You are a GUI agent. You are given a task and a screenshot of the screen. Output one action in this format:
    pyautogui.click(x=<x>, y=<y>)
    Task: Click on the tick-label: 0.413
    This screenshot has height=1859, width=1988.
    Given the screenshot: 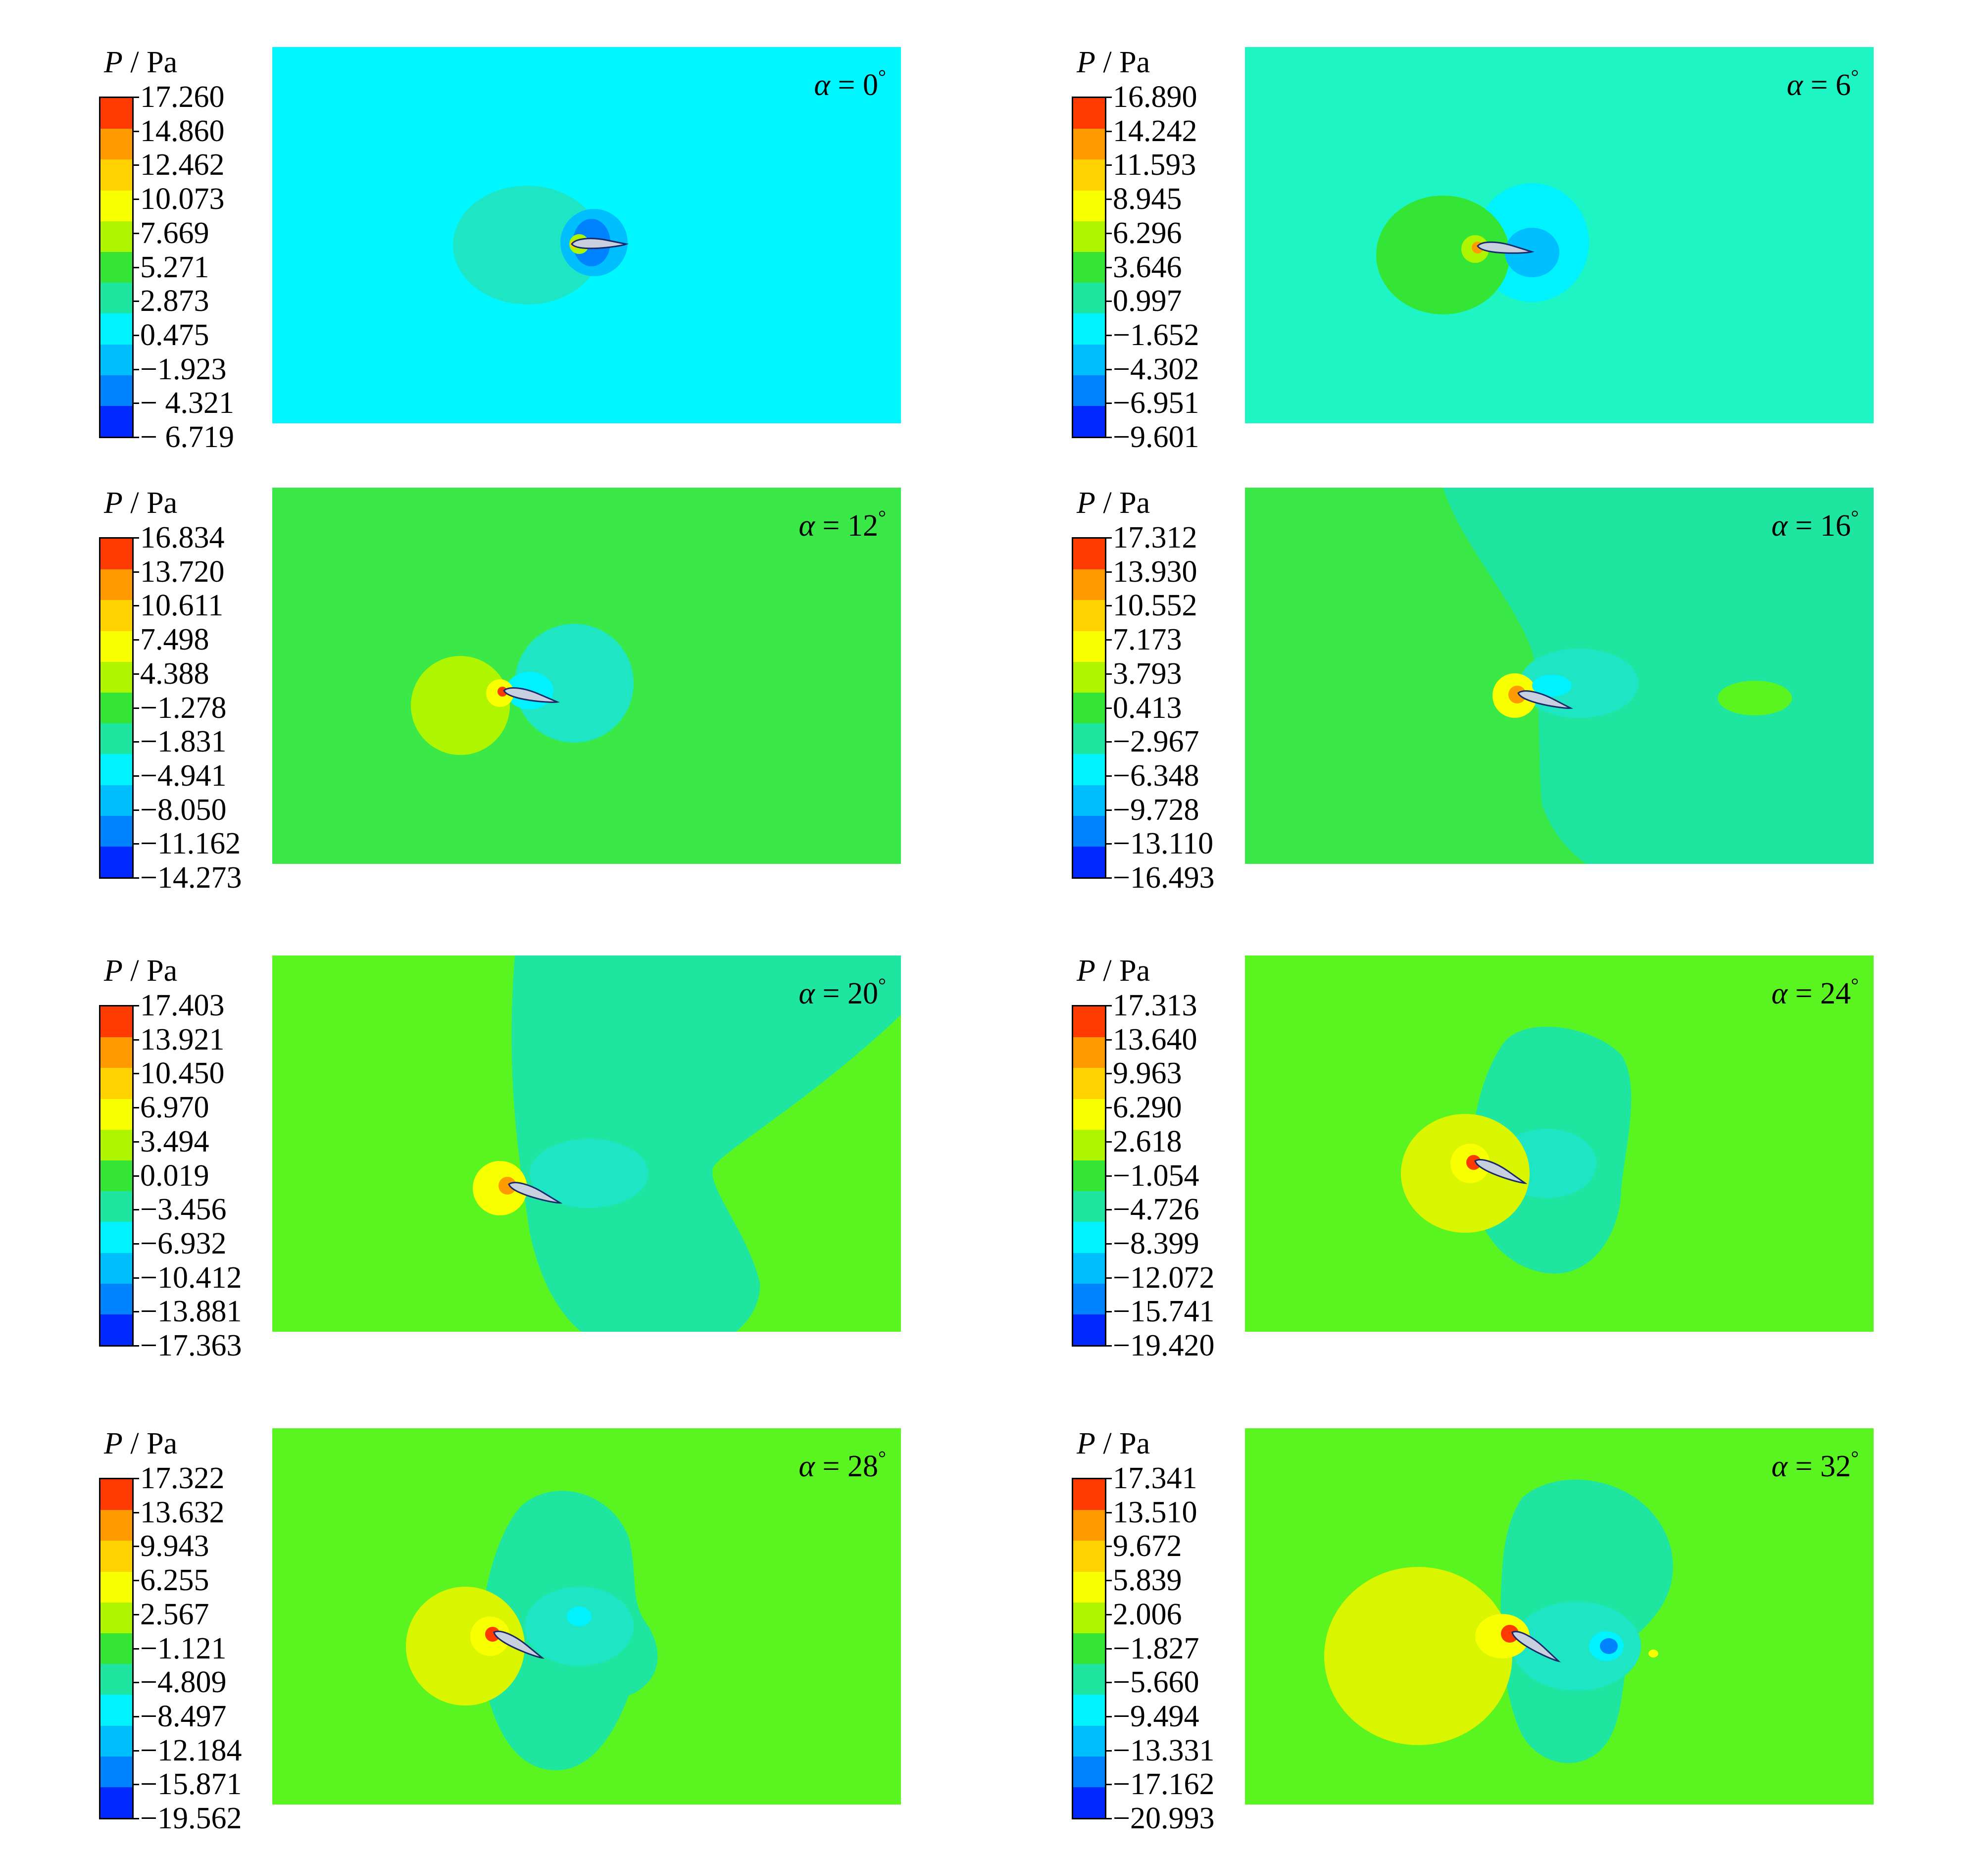 What is the action you would take?
    pyautogui.click(x=1147, y=708)
    